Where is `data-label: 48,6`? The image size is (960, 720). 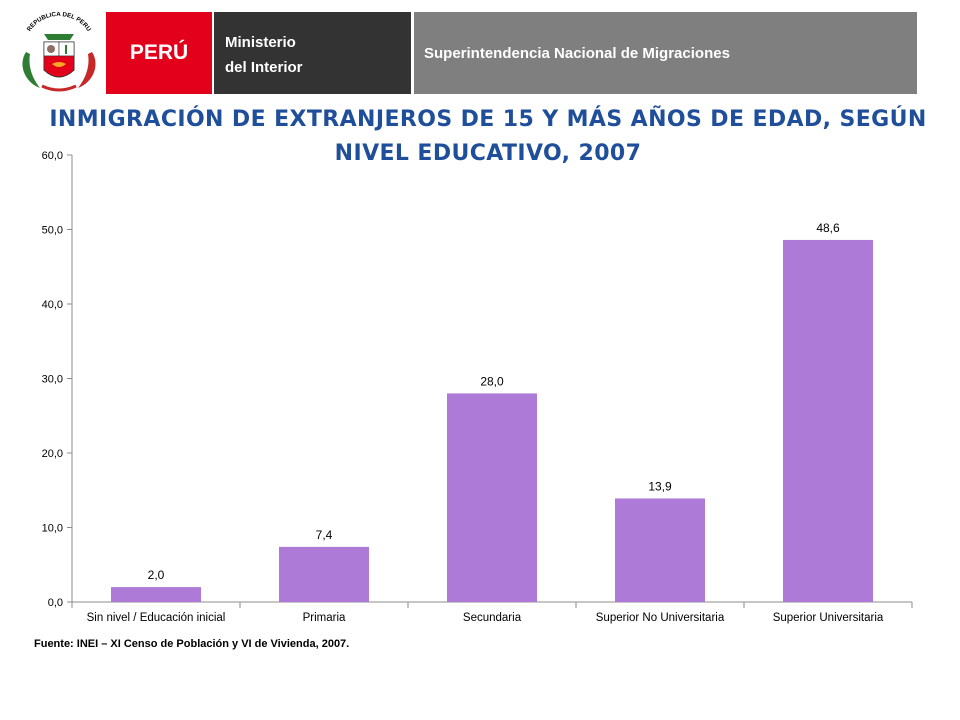
data-label: 48,6 is located at coordinates (828, 228).